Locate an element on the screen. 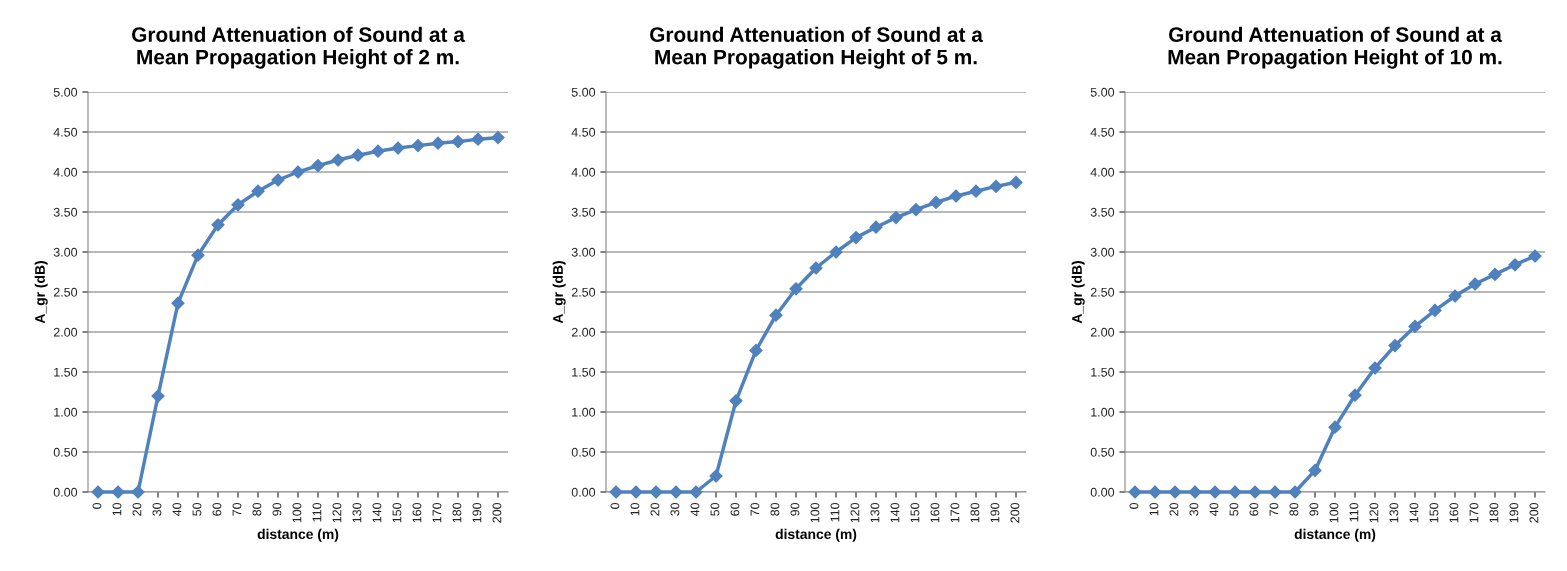 The height and width of the screenshot is (571, 1567). x-tick-label: 70 is located at coordinates (237, 509).